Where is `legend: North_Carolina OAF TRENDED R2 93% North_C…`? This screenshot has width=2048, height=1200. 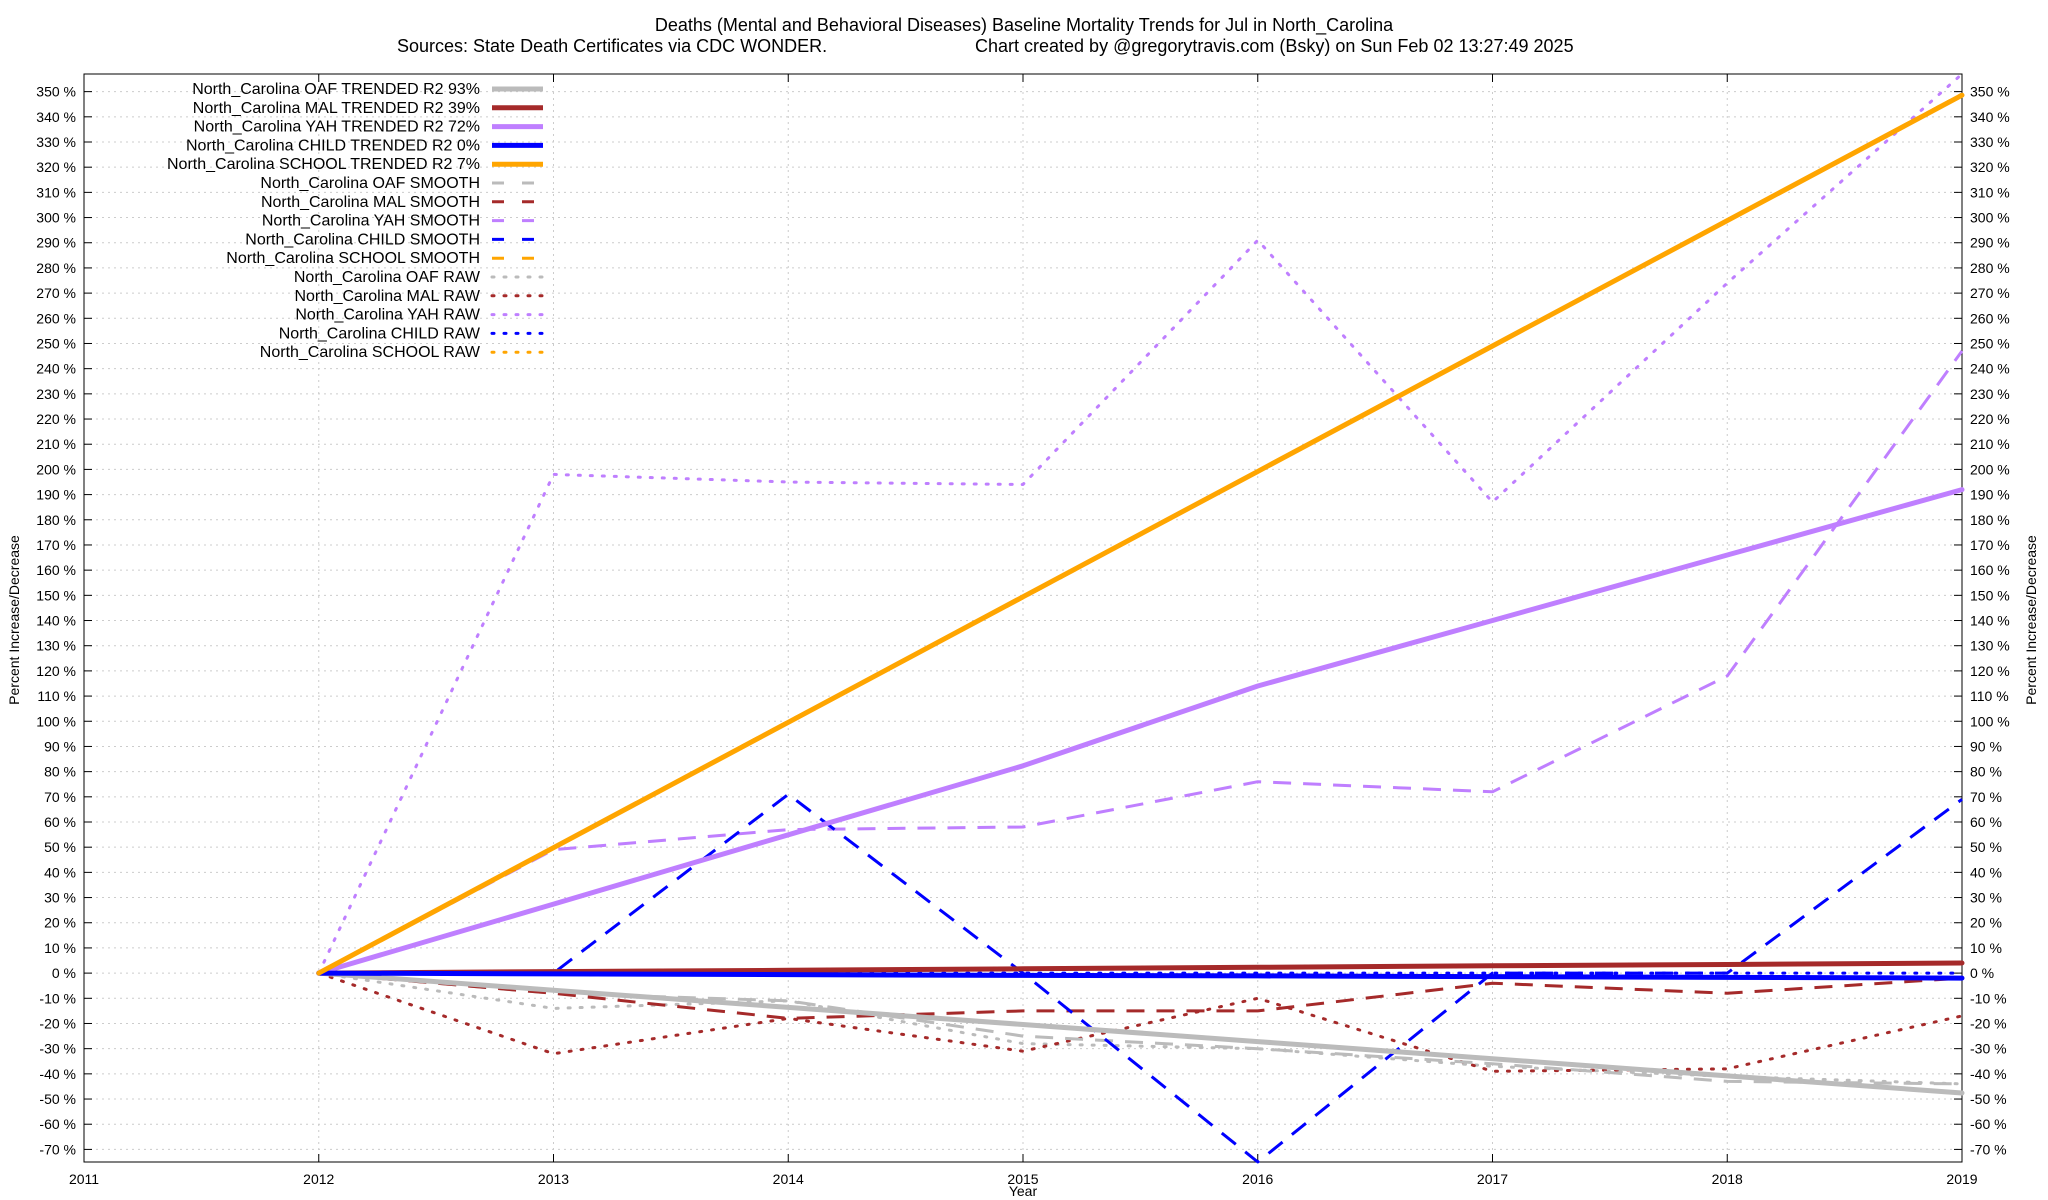
legend: North_Carolina OAF TRENDED R2 93% North_C… is located at coordinates (356, 221).